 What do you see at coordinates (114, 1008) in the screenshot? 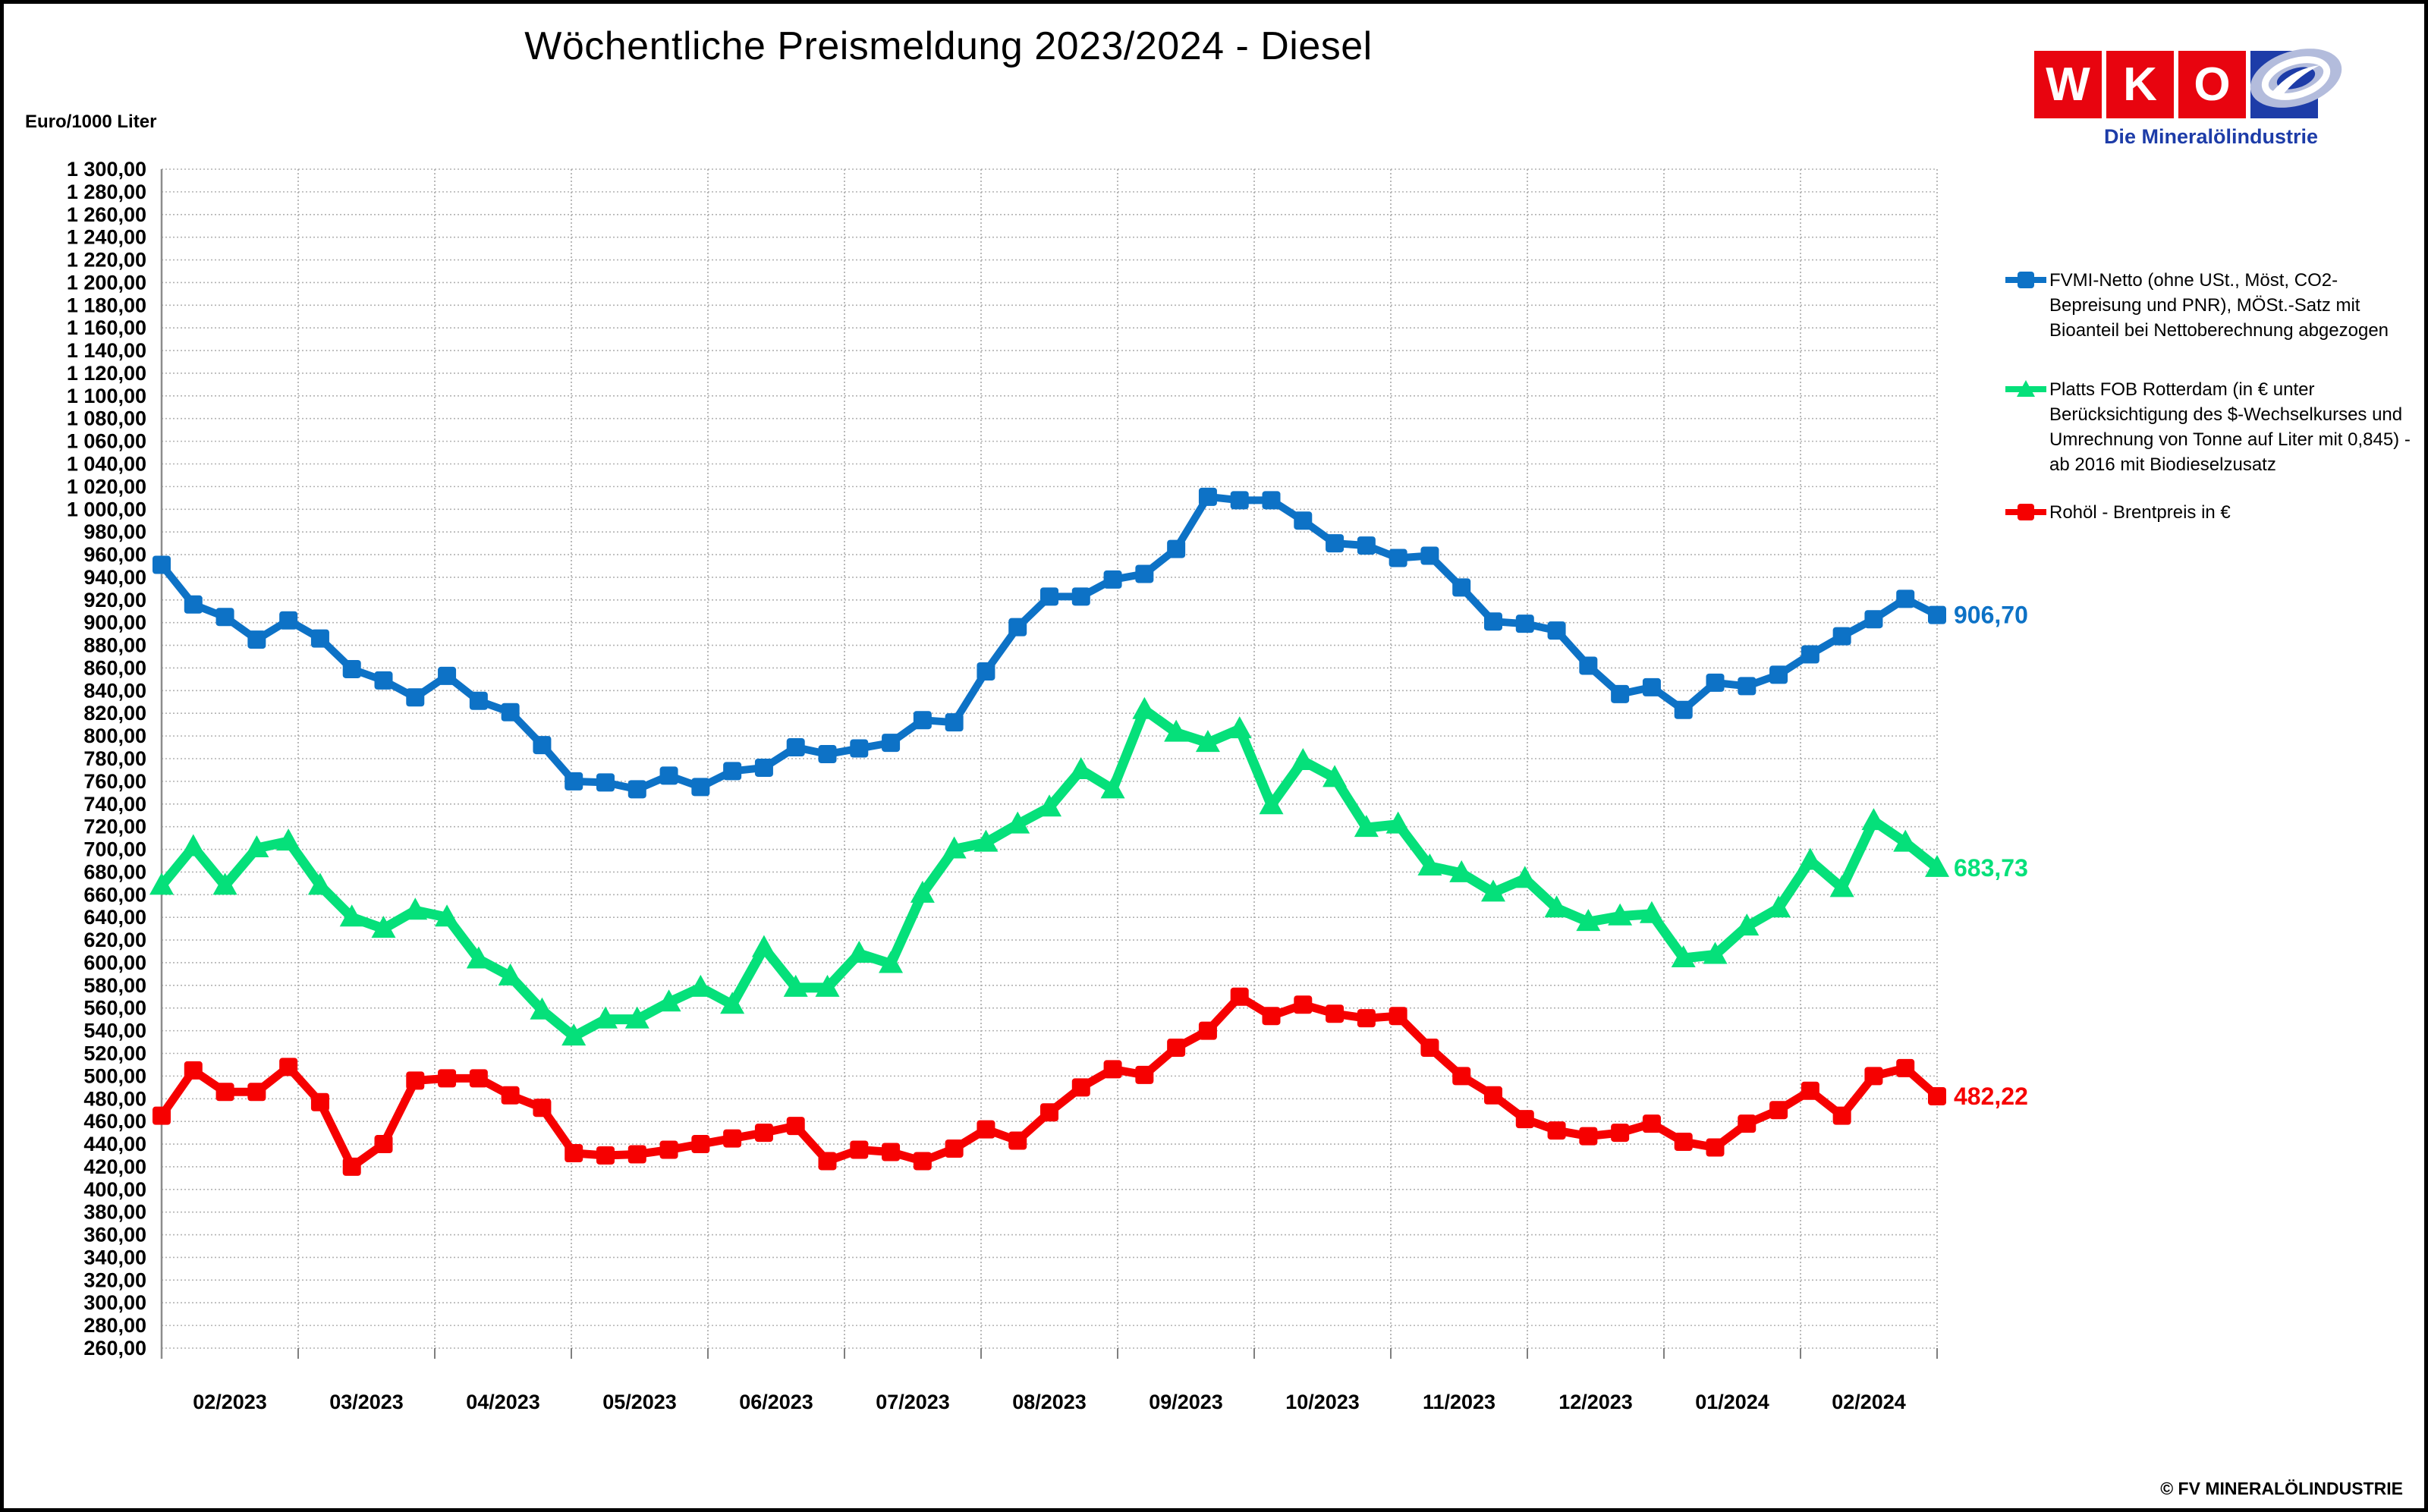
I see `svg-text: 560,00` at bounding box center [114, 1008].